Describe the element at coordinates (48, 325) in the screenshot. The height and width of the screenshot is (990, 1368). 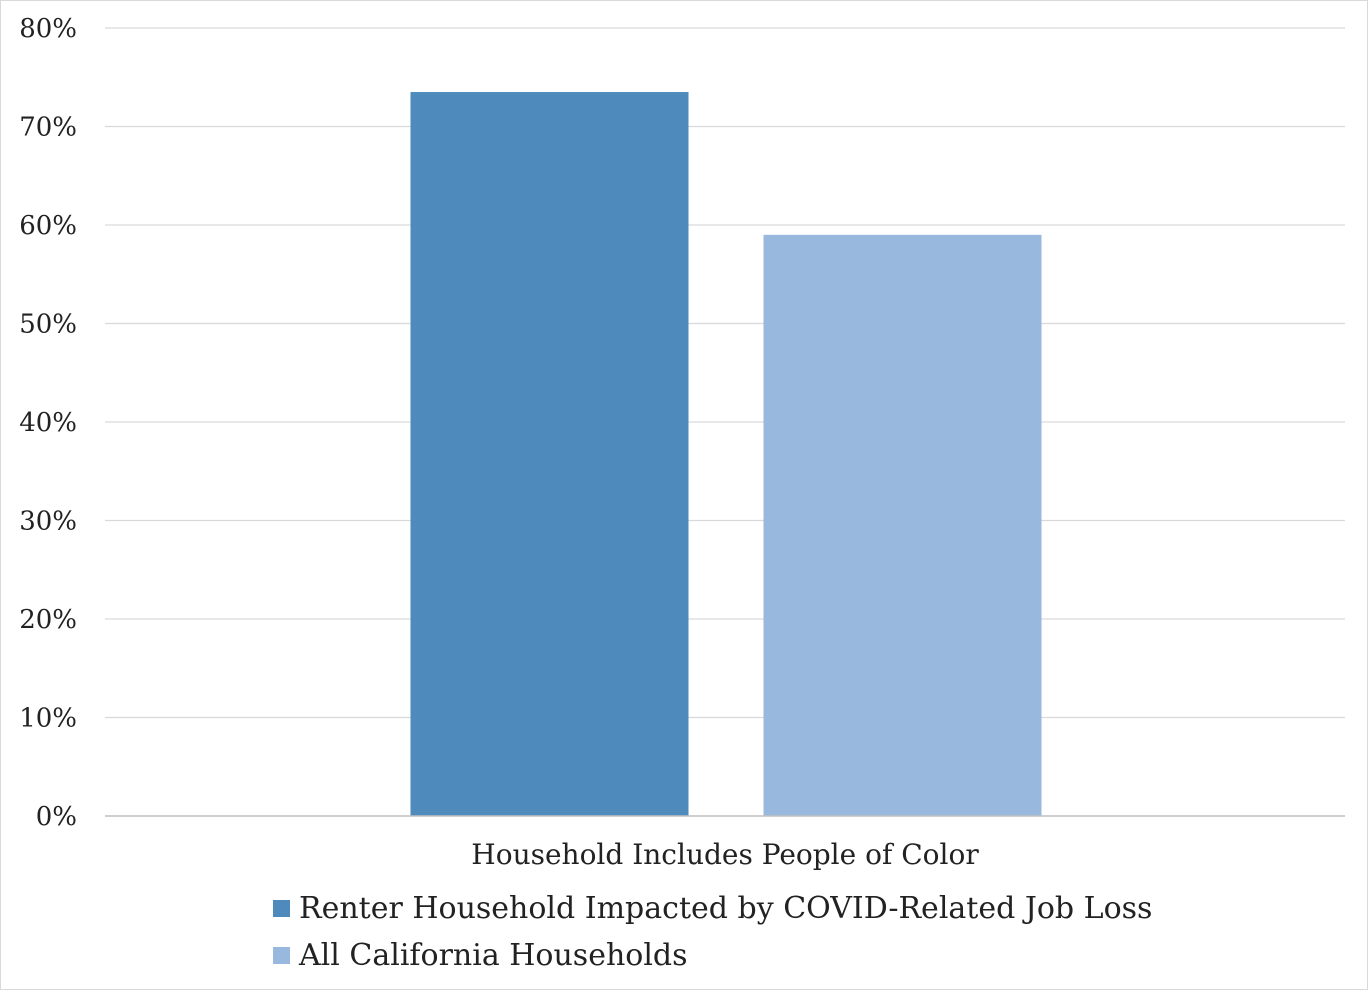
I see `y-tick-label: 50%` at that location.